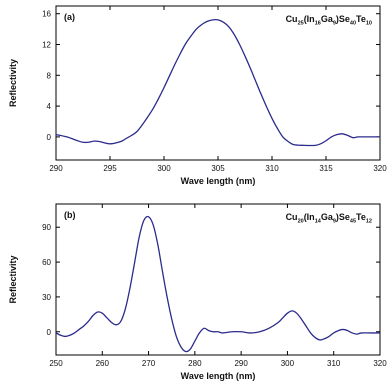 This screenshot has height=387, width=390. What do you see at coordinates (326, 168) in the screenshot?
I see `x-tick-label: 315` at bounding box center [326, 168].